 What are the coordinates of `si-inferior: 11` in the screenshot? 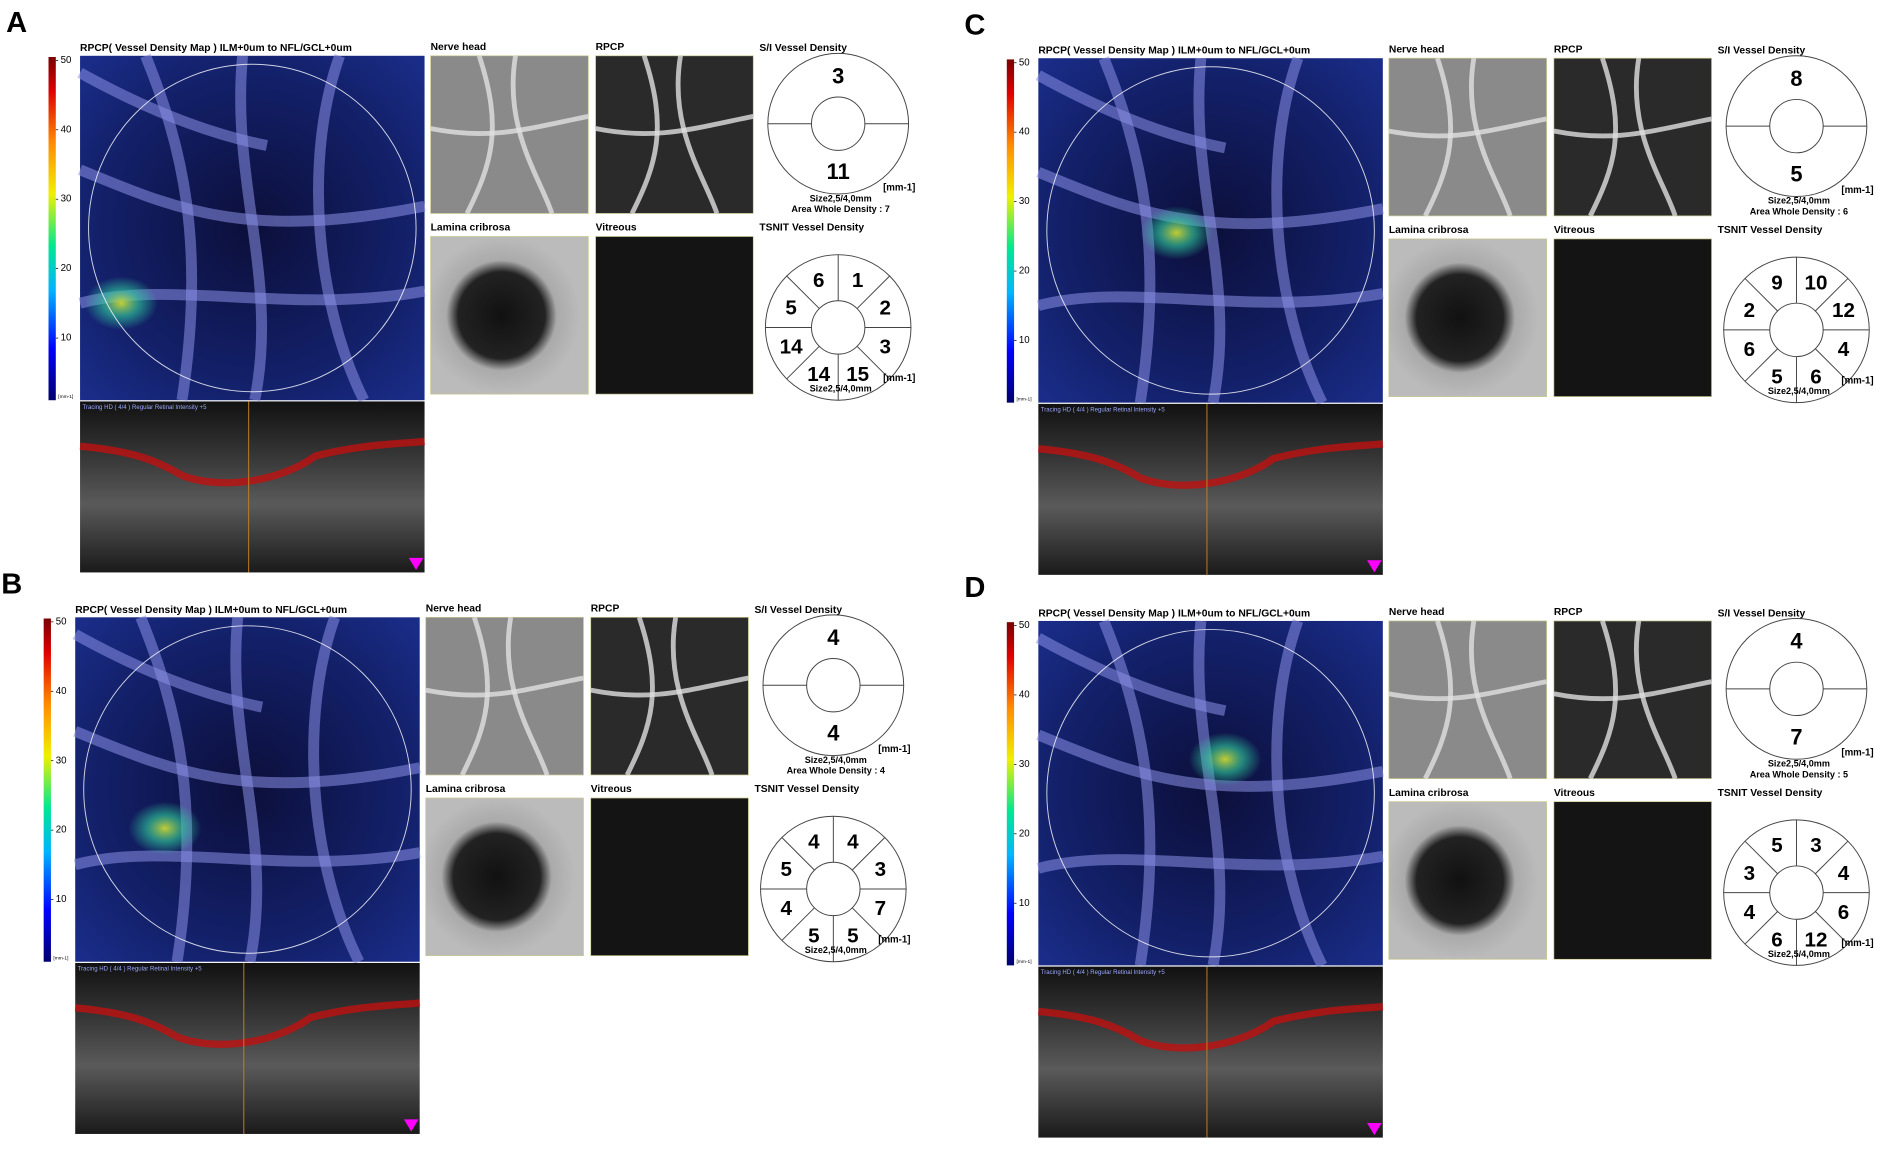 It's located at (838, 171).